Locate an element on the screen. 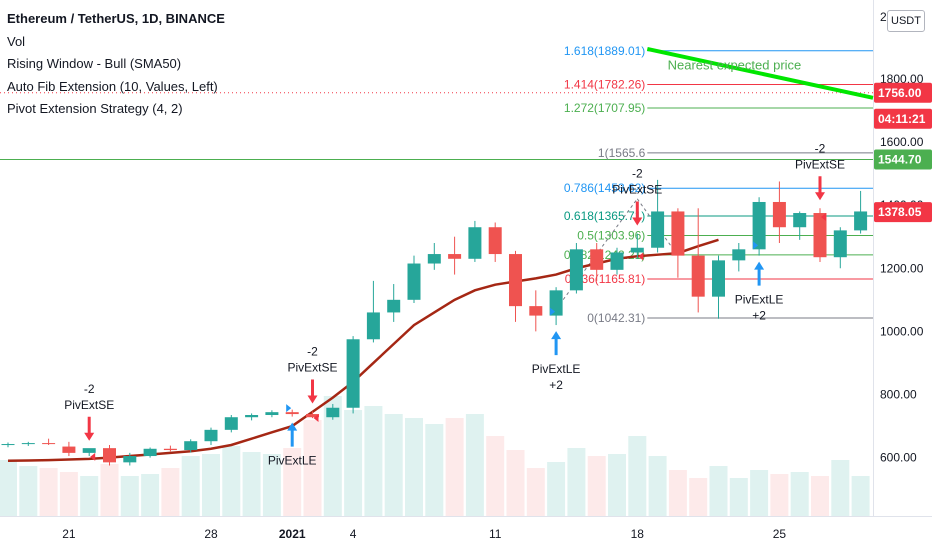 The width and height of the screenshot is (932, 555). price-label-text: 1756.00 is located at coordinates (900, 93).